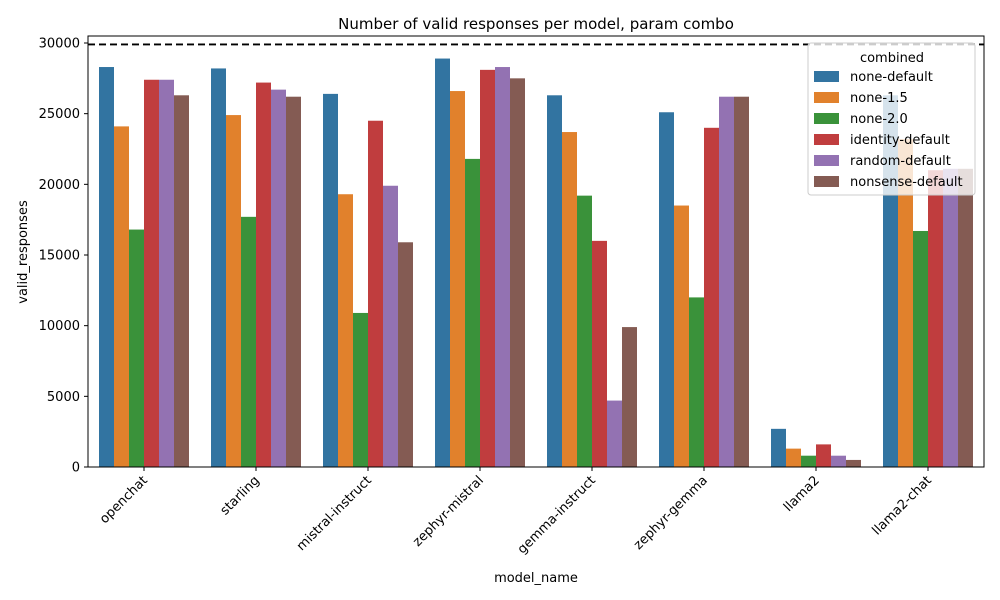 The image size is (1000, 600). Describe the element at coordinates (905, 303) in the screenshot. I see `bar-none-1.5-llama2-chat` at that location.